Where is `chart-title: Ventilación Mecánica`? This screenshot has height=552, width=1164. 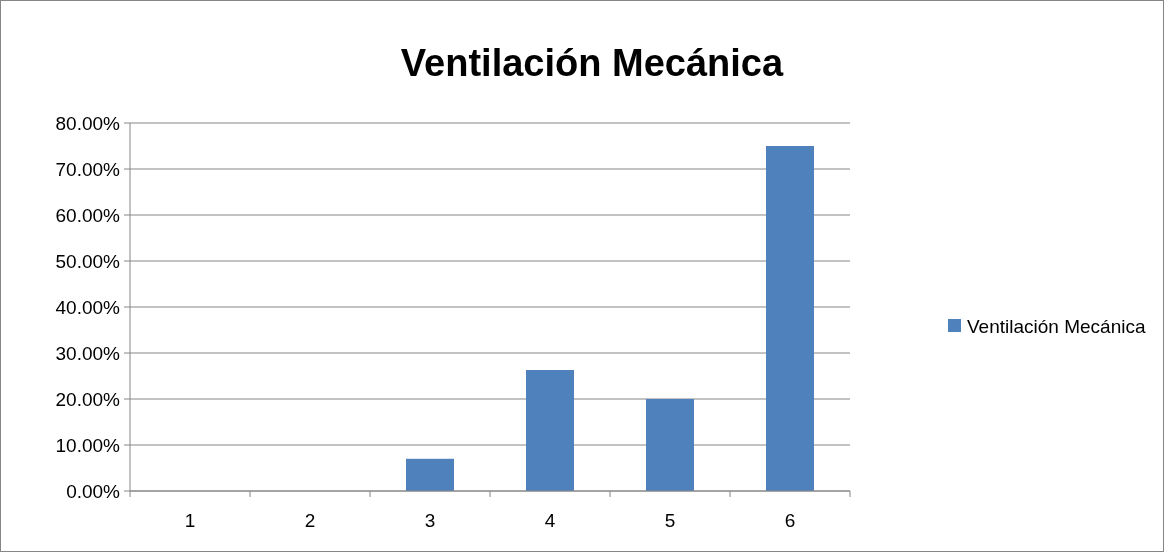 chart-title: Ventilación Mecánica is located at coordinates (592, 63).